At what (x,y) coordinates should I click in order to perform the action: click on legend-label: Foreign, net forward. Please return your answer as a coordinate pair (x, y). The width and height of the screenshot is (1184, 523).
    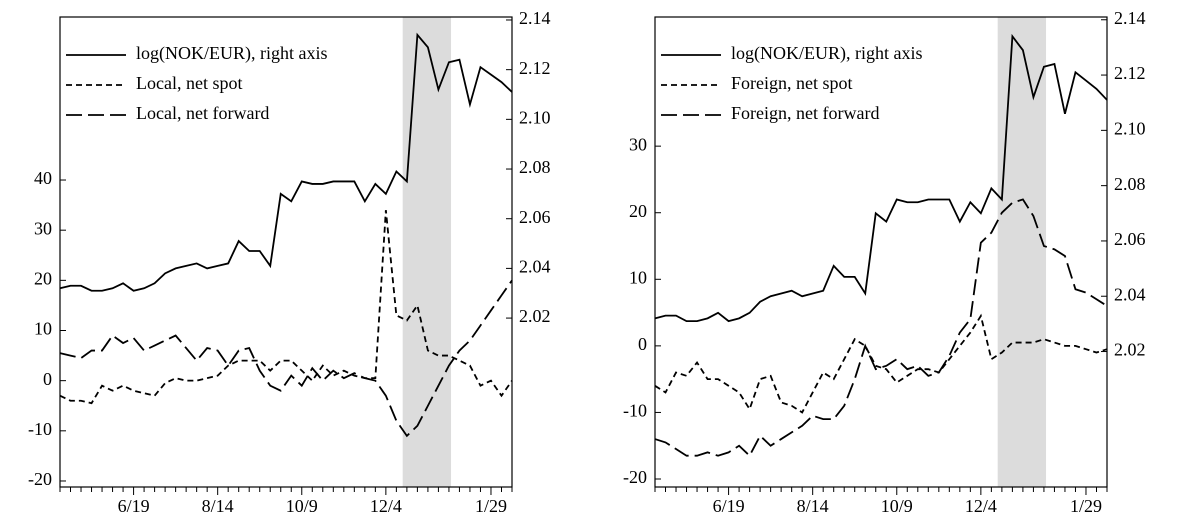
    Looking at the image, I should click on (805, 113).